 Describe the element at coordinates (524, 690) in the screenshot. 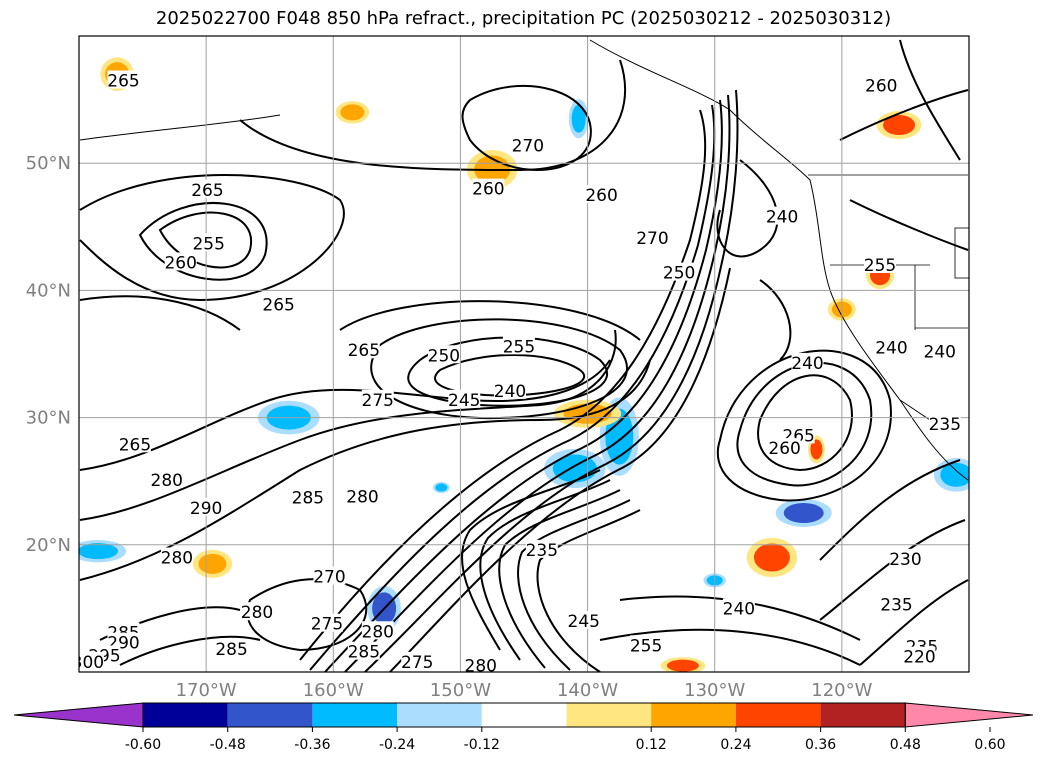

I see `longitude-labels: 170°W 160°W 150°W 140°W 130°W 120°W` at that location.